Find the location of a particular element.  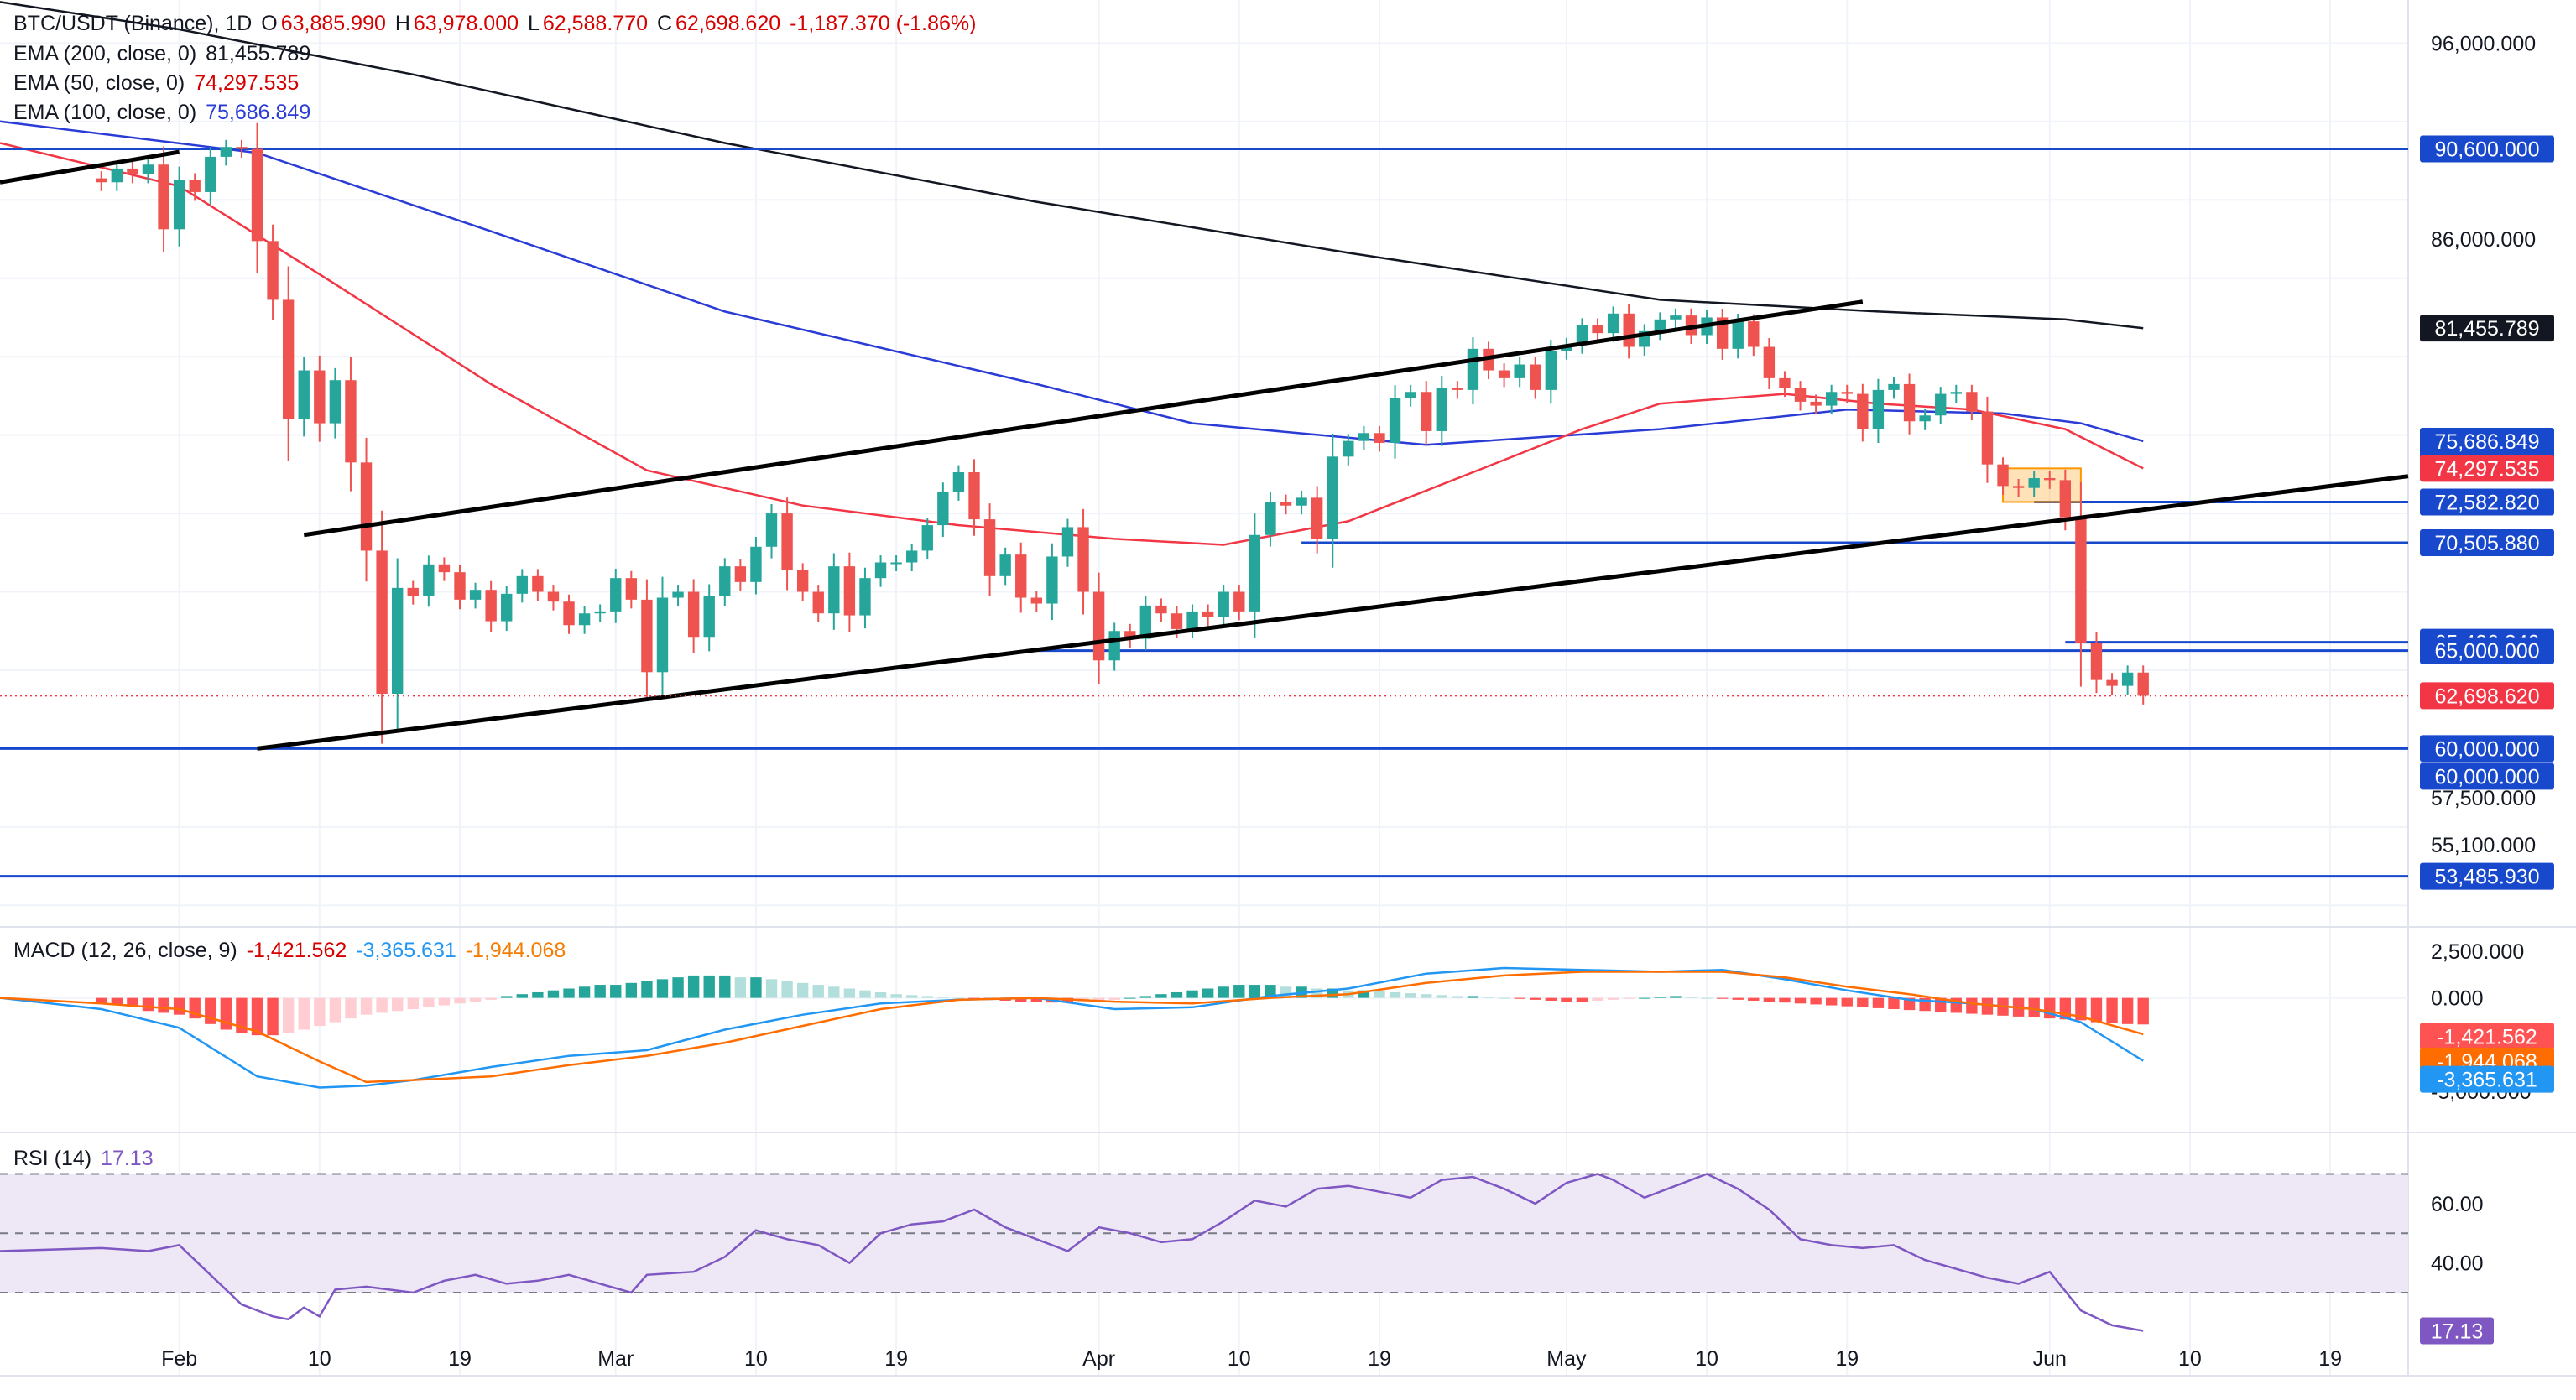

trendline is located at coordinates (90, 167).